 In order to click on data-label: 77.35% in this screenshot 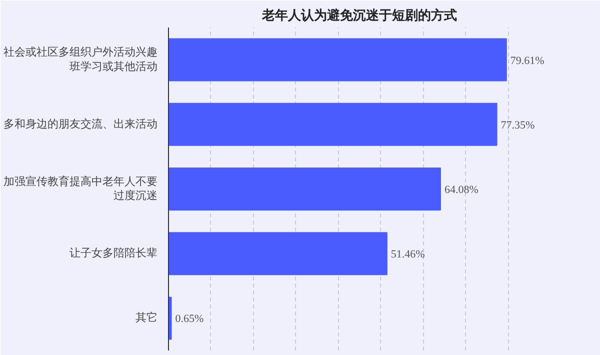, I will do `click(517, 125)`.